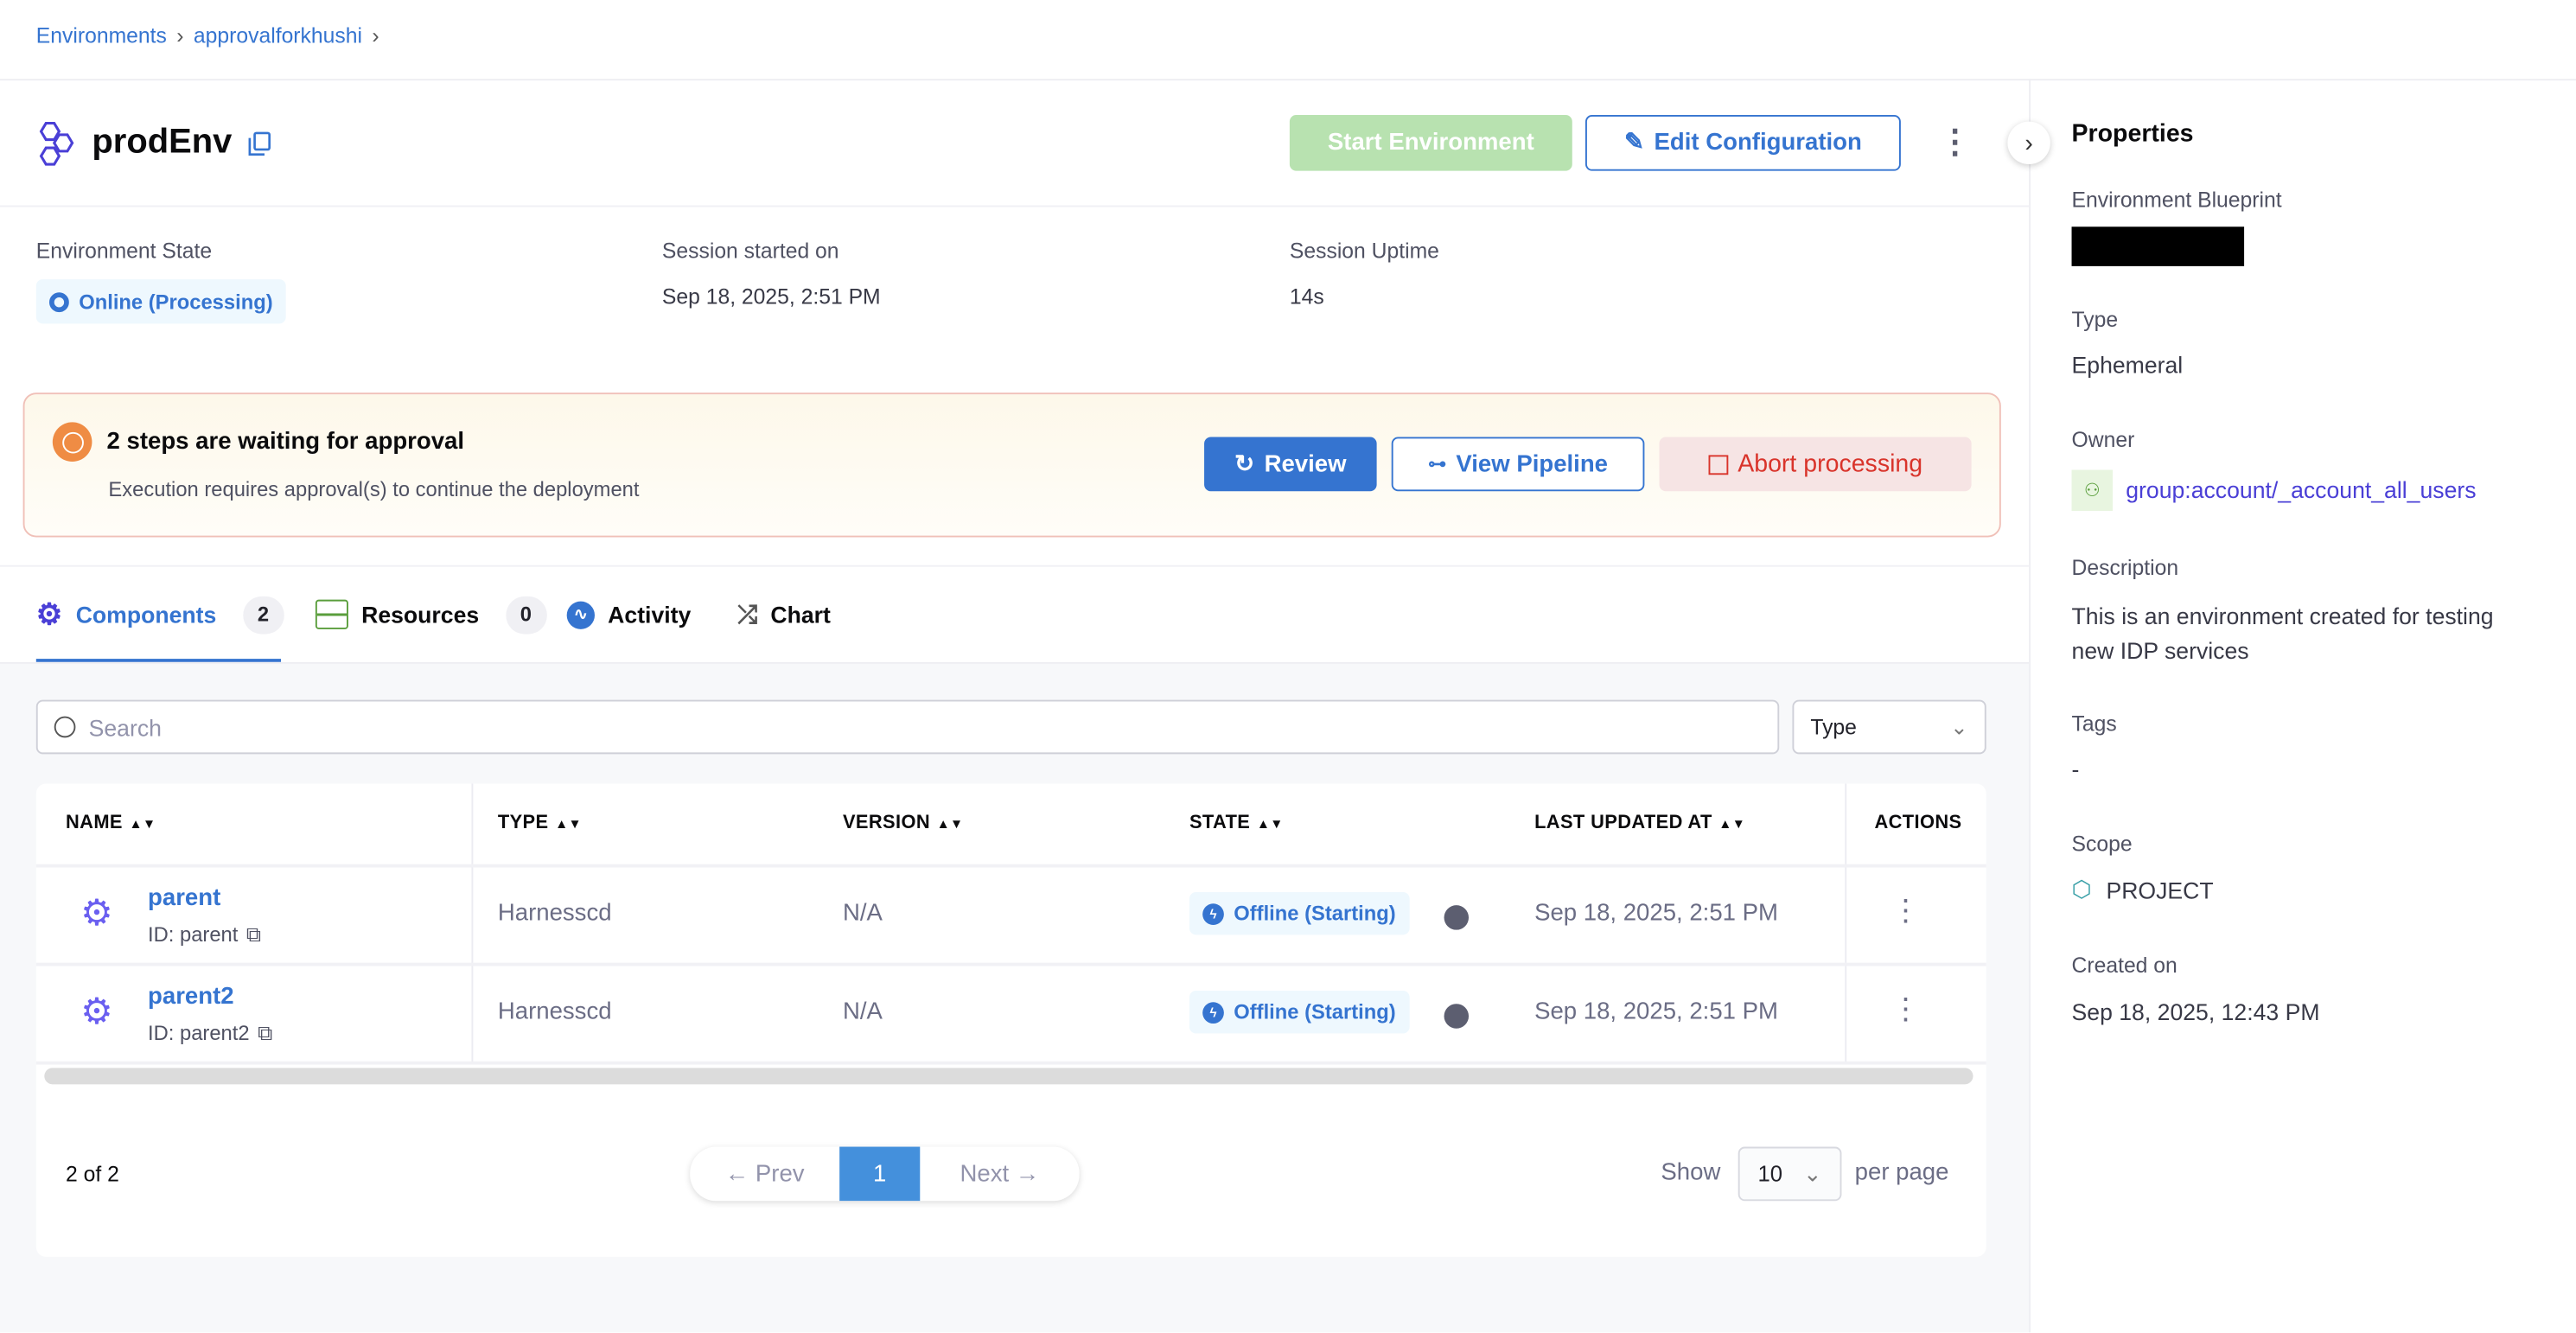 Image resolution: width=2576 pixels, height=1333 pixels. I want to click on lightning-icon: ϟ, so click(1213, 1012).